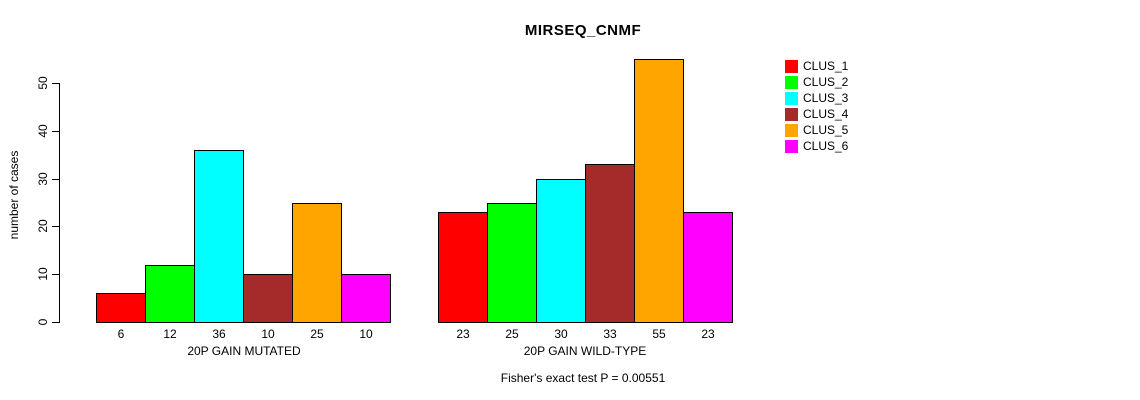 This screenshot has height=400, width=1140. What do you see at coordinates (826, 146) in the screenshot?
I see `legend-item-label: CLUS_6` at bounding box center [826, 146].